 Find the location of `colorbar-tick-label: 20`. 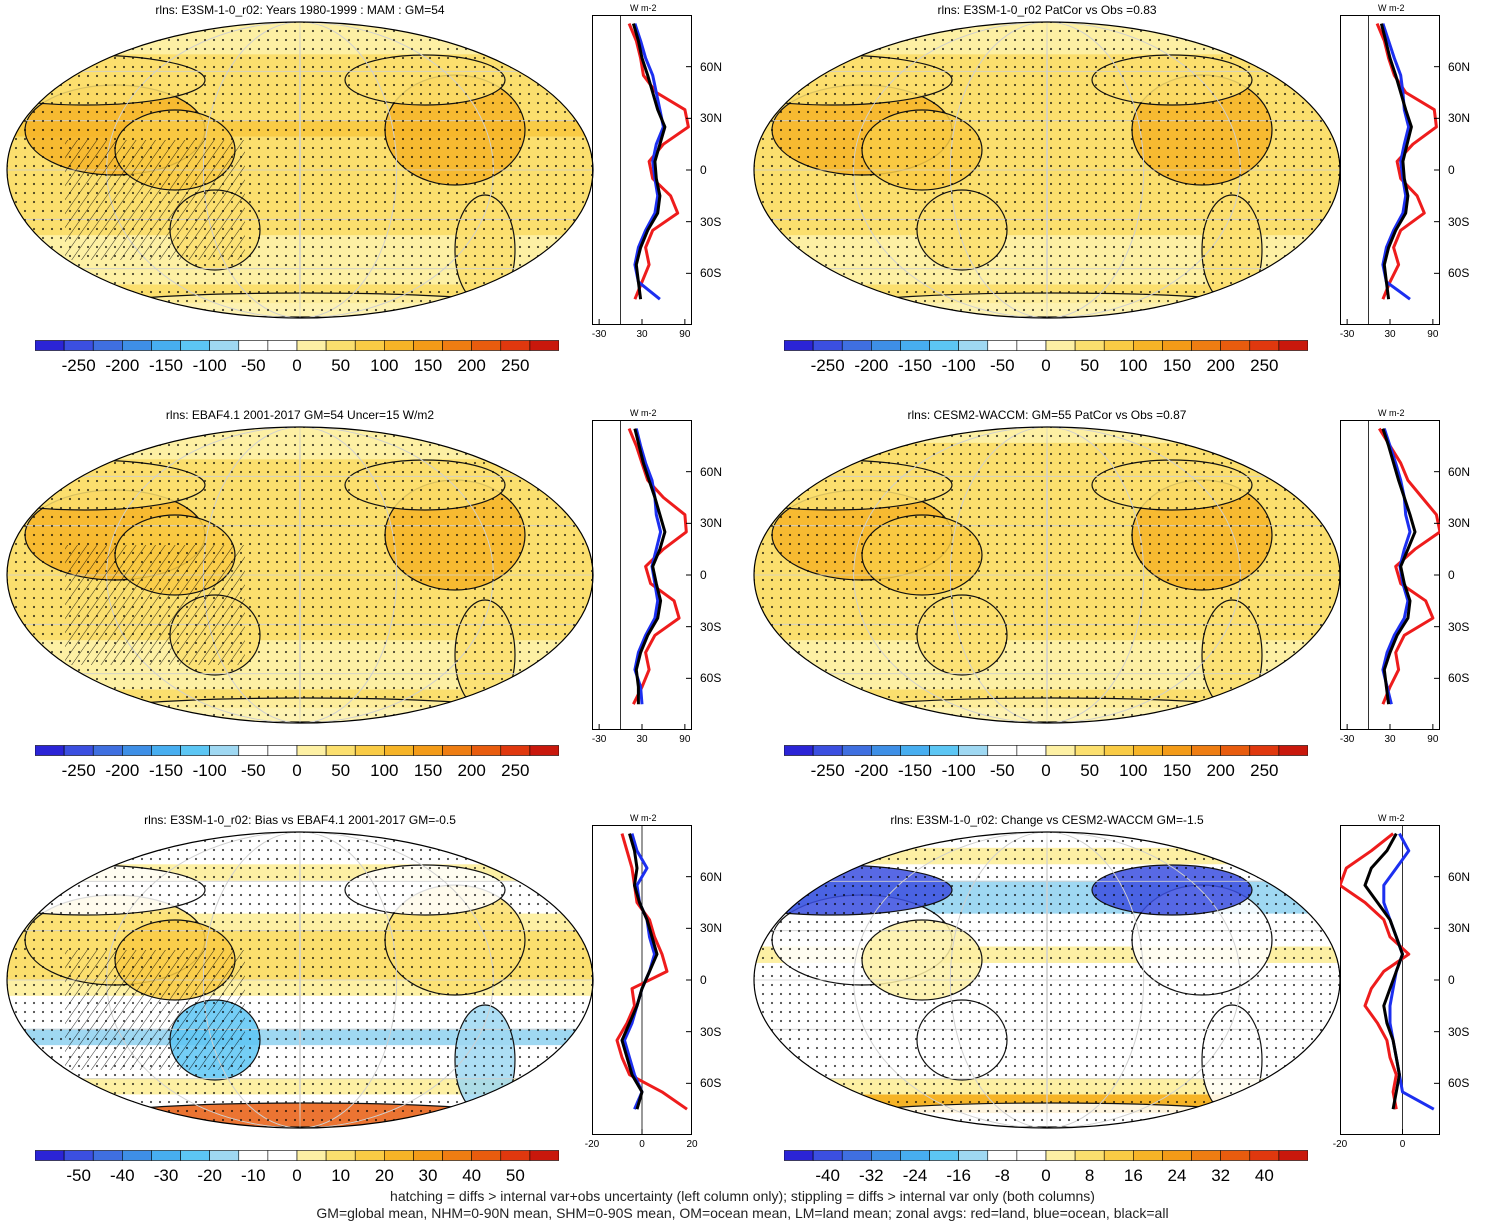

colorbar-tick-label: 20 is located at coordinates (384, 1175).